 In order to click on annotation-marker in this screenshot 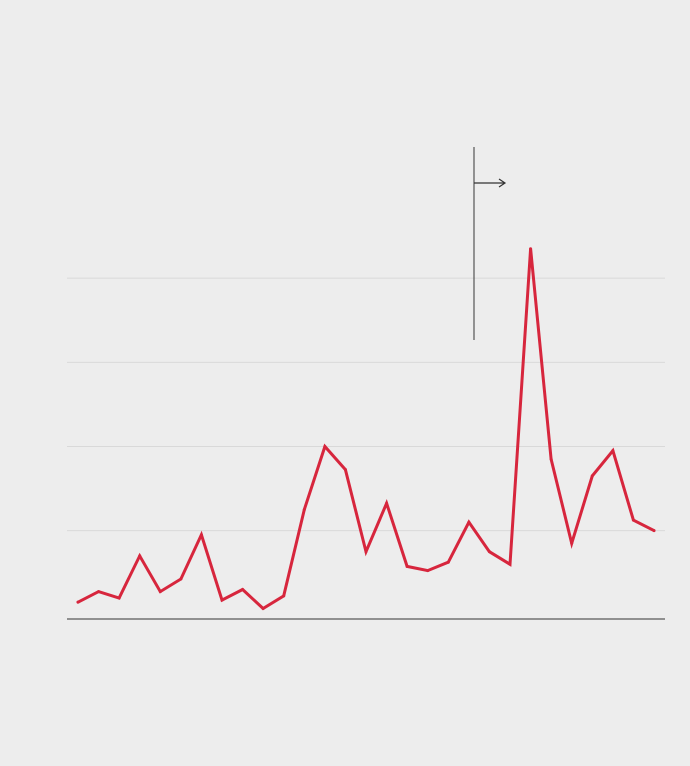, I will do `click(490, 243)`.